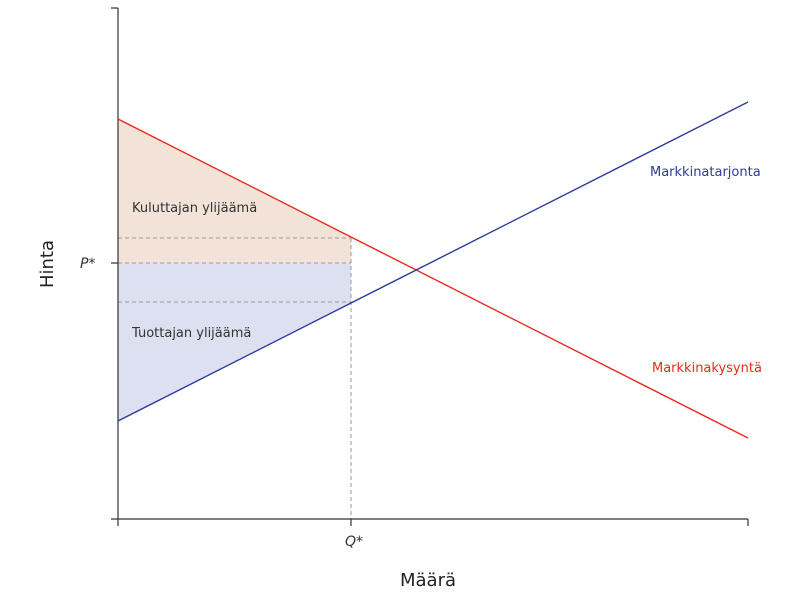 This screenshot has width=810, height=599. I want to click on consumer-surplus-label: Kuluttajan ylijäämä, so click(194, 208).